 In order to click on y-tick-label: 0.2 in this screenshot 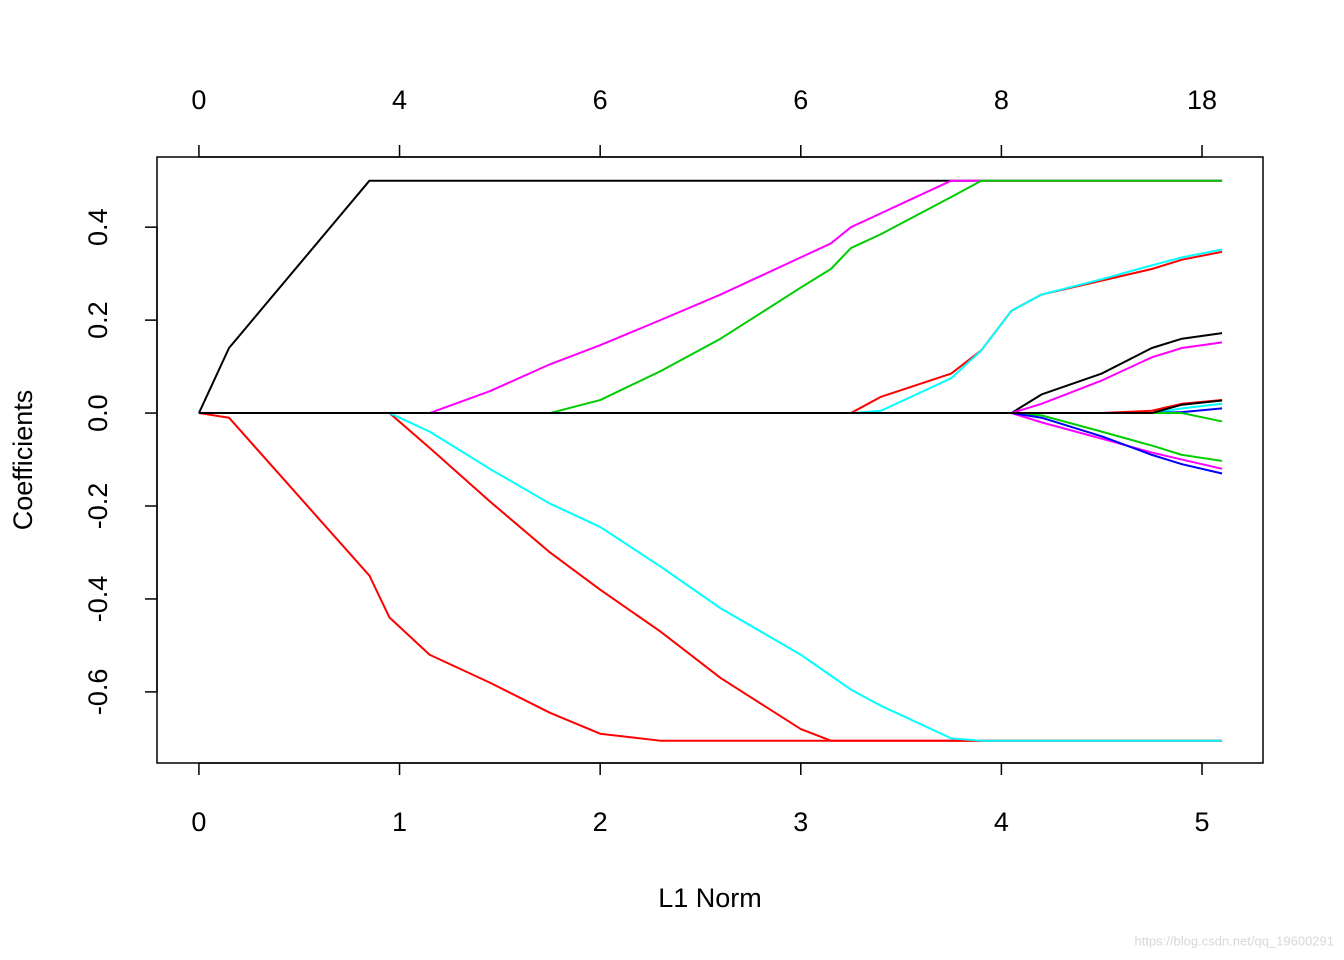, I will do `click(98, 320)`.